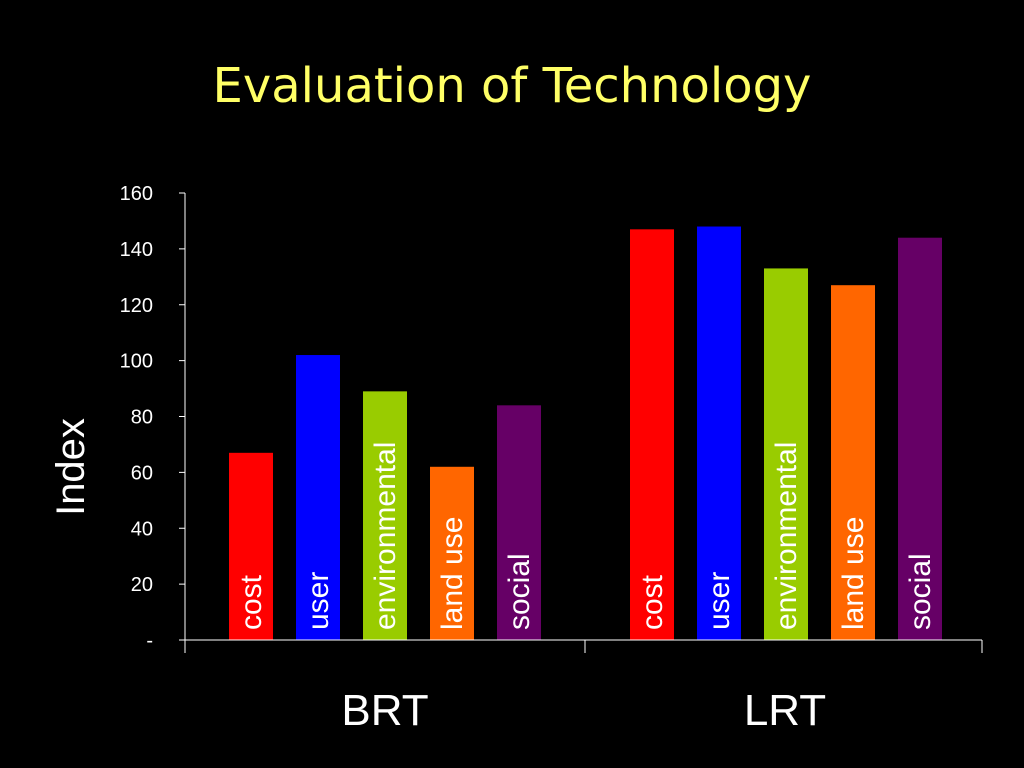  Describe the element at coordinates (136, 306) in the screenshot. I see `y-tick-label: 120` at that location.